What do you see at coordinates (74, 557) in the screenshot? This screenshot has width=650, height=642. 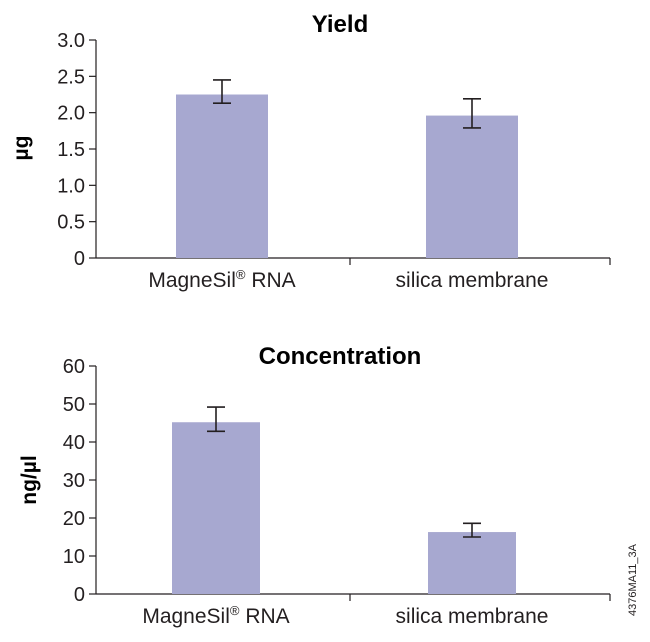 I see `y-tick-label: 10` at bounding box center [74, 557].